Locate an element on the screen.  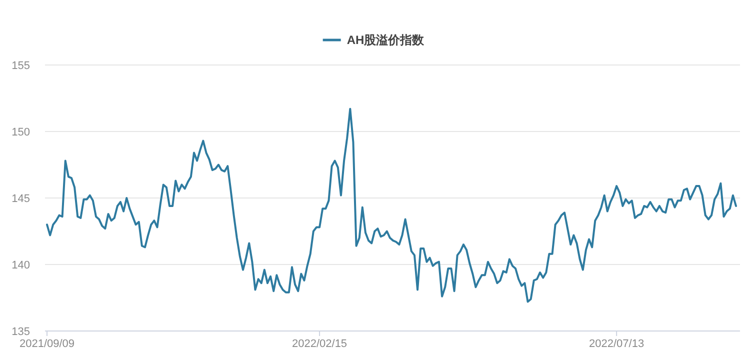
legend: AH股溢价指数 is located at coordinates (373, 40).